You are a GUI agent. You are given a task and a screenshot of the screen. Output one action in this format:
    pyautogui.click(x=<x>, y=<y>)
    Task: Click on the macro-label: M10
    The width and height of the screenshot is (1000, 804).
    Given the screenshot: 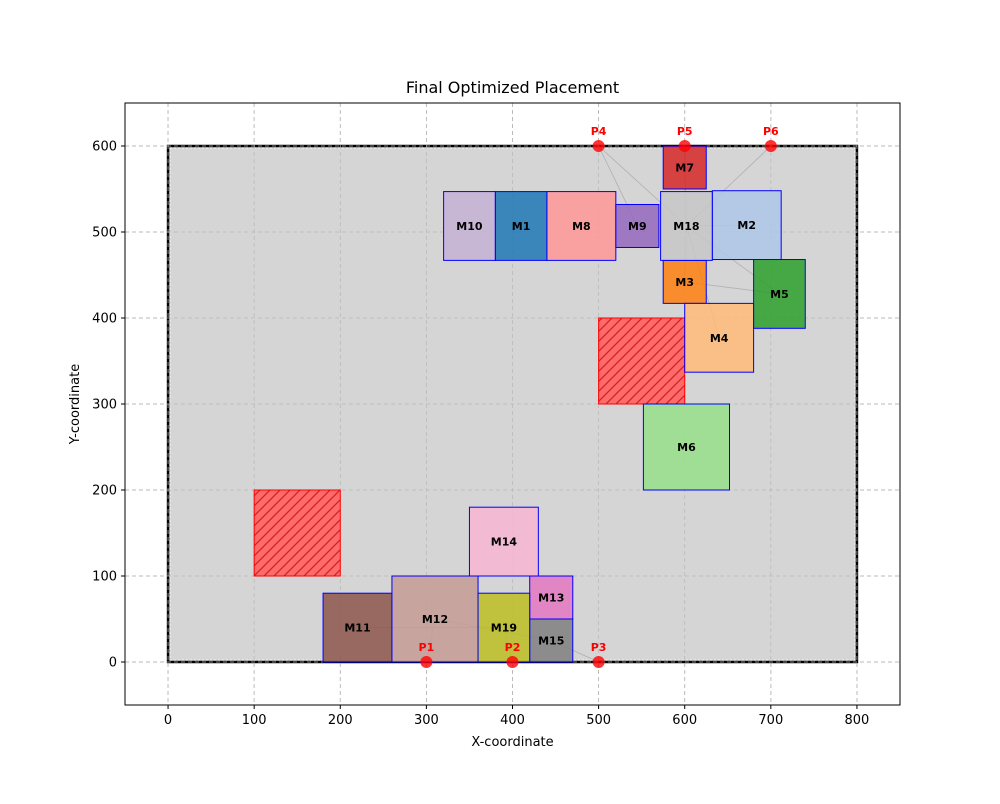 What is the action you would take?
    pyautogui.click(x=469, y=226)
    